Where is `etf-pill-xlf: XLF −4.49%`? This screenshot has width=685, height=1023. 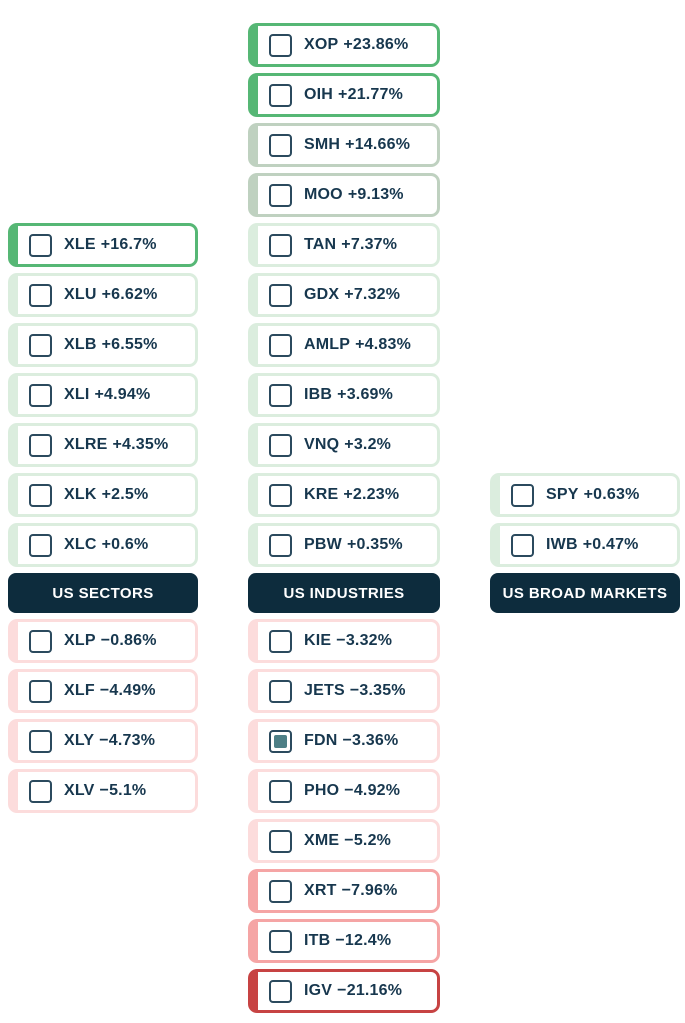 etf-pill-xlf: XLF −4.49% is located at coordinates (103, 691).